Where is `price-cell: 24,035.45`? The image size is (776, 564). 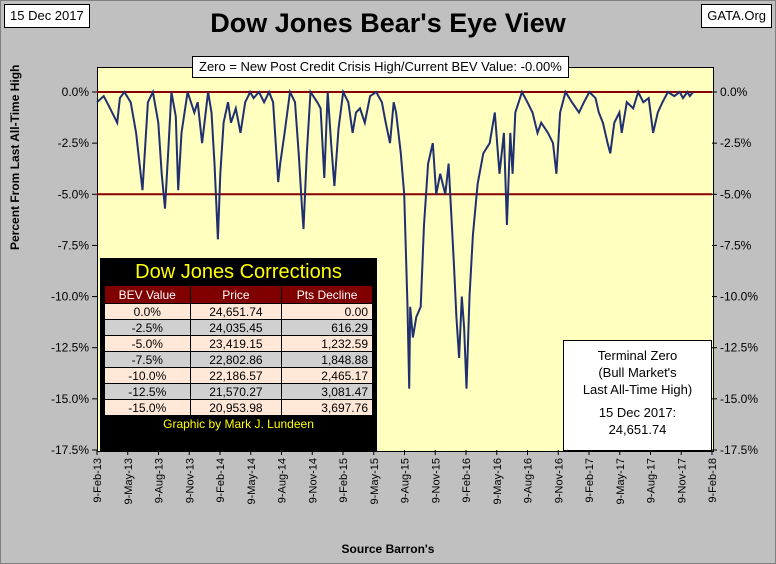
price-cell: 24,035.45 is located at coordinates (236, 327).